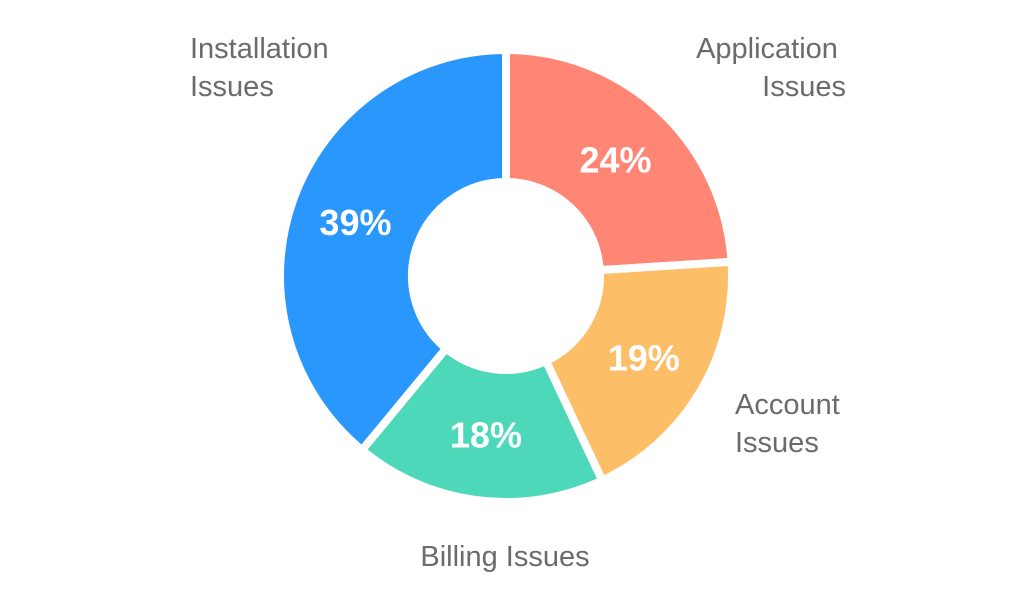 Image resolution: width=1024 pixels, height=606 pixels. What do you see at coordinates (504, 557) in the screenshot?
I see `category-label-billing-issues: Billing Issues` at bounding box center [504, 557].